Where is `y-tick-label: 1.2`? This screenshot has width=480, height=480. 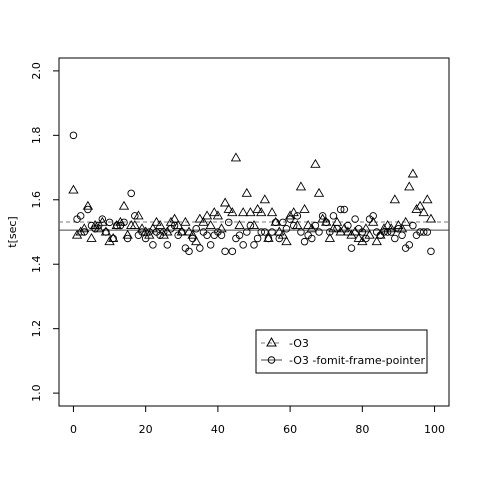 y-tick-label: 1.2 is located at coordinates (36, 329).